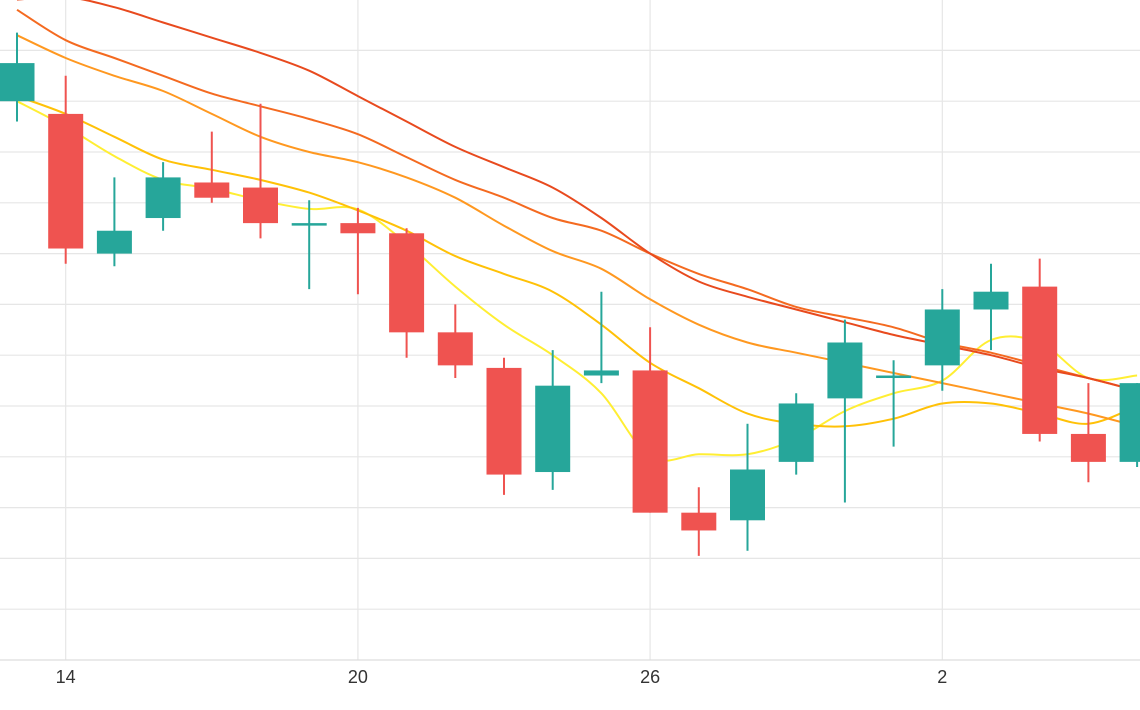 The width and height of the screenshot is (1140, 710). I want to click on x-tick-label: 20, so click(358, 677).